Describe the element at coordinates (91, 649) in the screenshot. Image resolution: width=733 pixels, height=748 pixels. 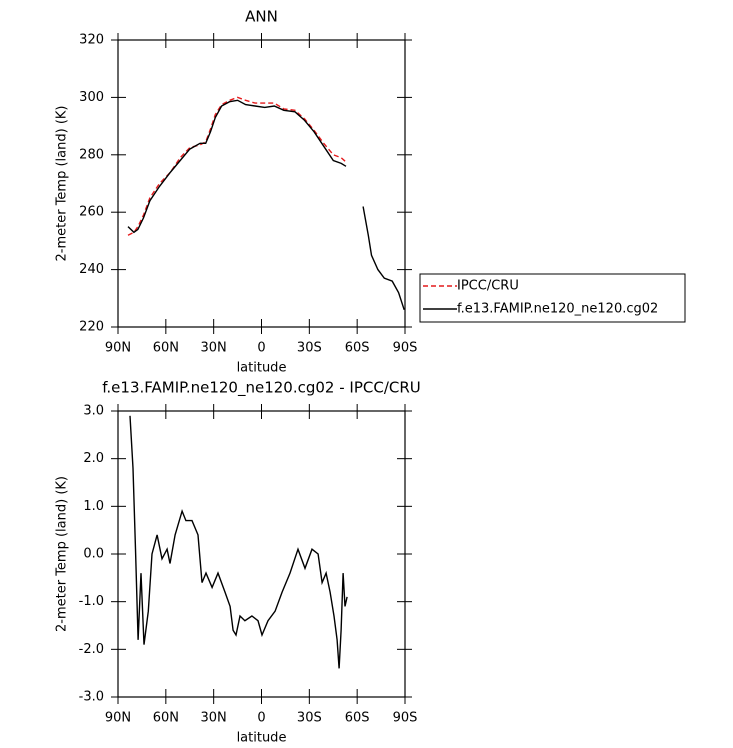
I see `y-tick-label: -2.0` at that location.